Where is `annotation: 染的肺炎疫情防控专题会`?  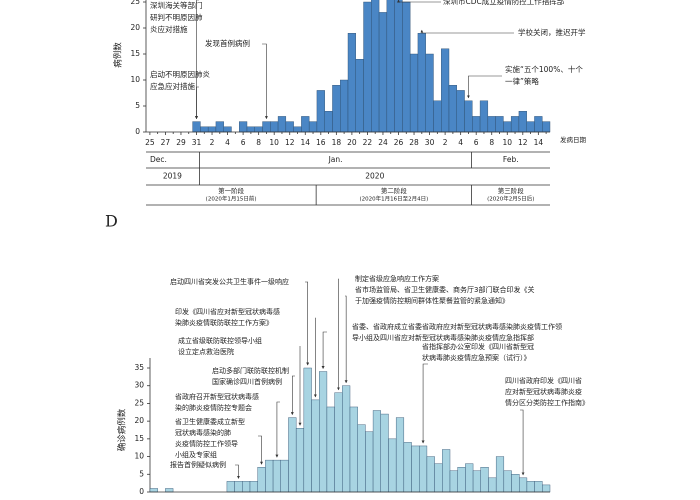 annotation: 染的肺炎疫情防控专题会 is located at coordinates (213, 407).